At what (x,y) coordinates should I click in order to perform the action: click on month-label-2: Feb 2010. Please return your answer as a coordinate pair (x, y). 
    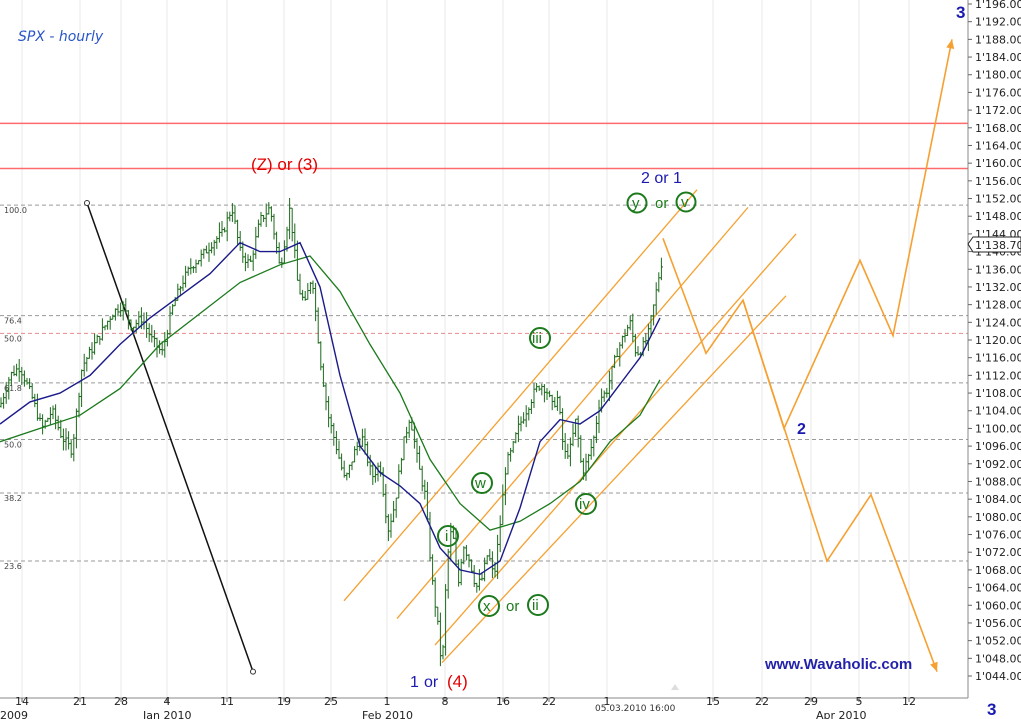
    Looking at the image, I should click on (387, 714).